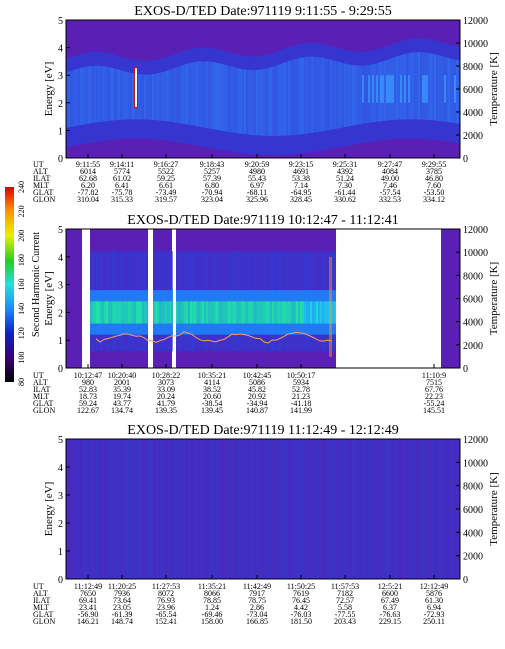 Image resolution: width=505 pixels, height=649 pixels. I want to click on y2-tick-label: 2000, so click(473, 136).